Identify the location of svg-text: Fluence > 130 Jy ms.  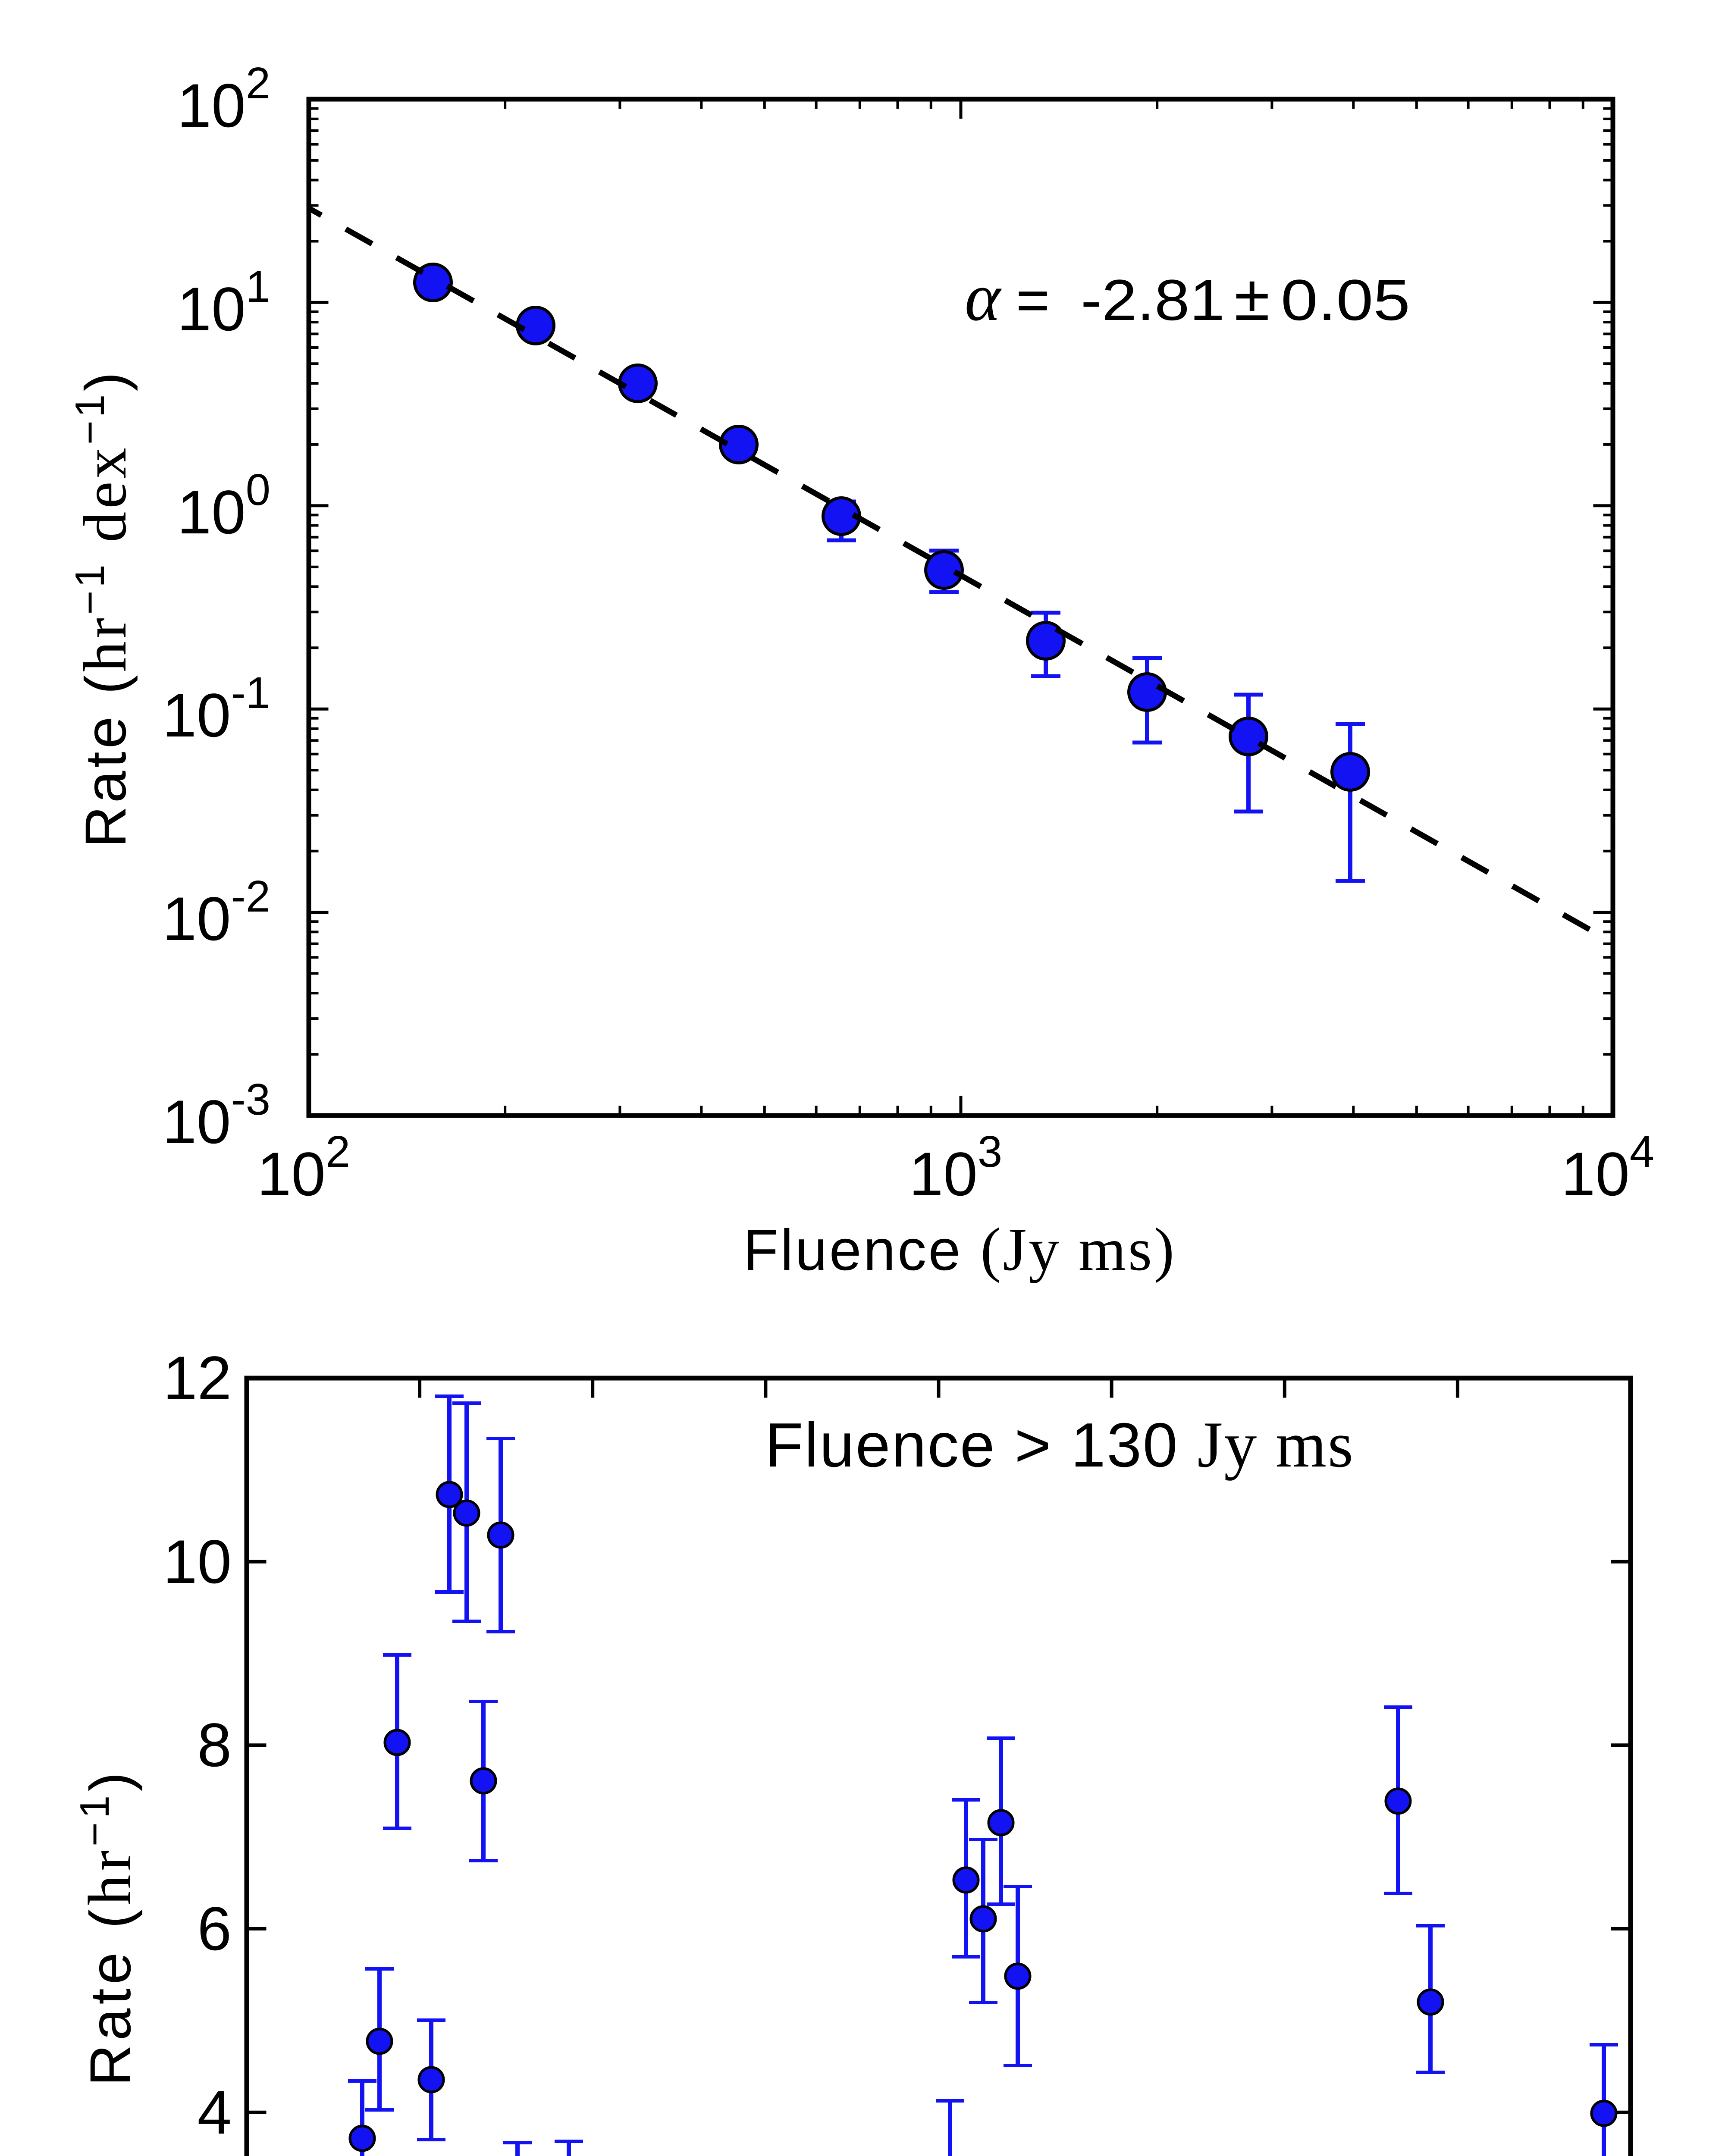
(1059, 1444).